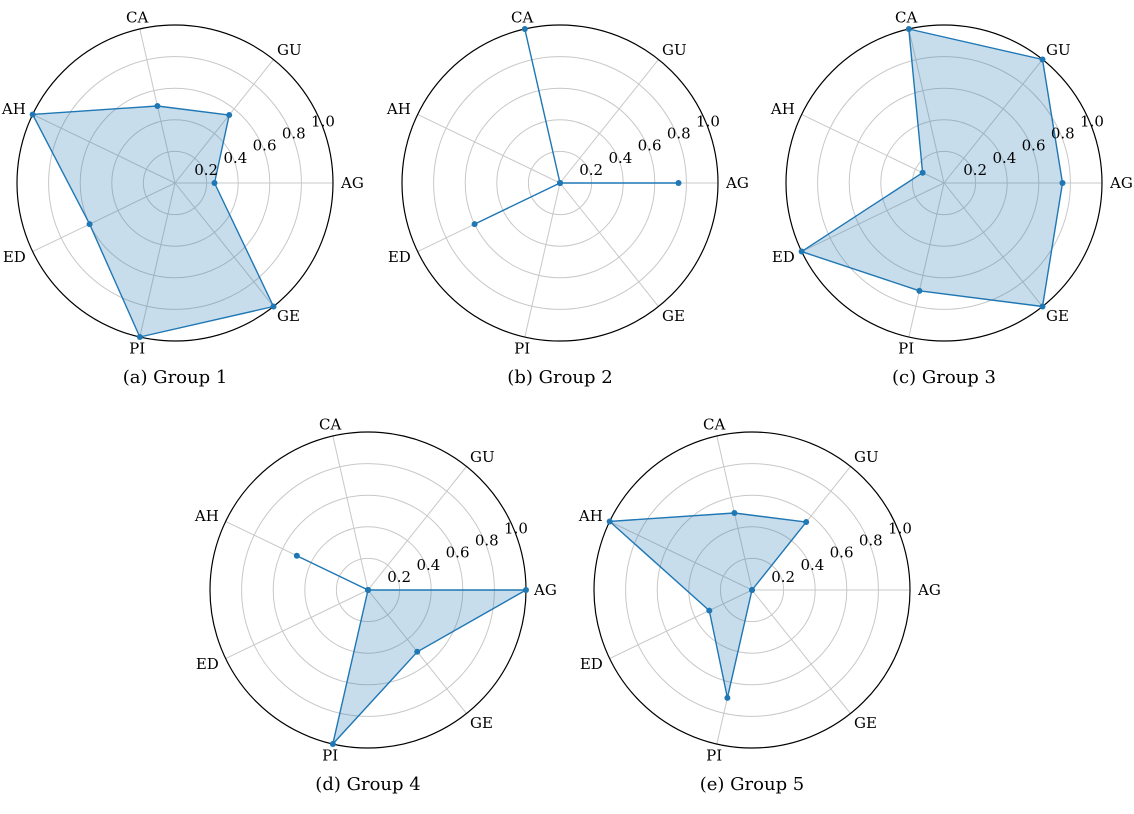 This screenshot has height=814, width=1134. Describe the element at coordinates (752, 784) in the screenshot. I see `chart-caption: (e) Group 5` at that location.